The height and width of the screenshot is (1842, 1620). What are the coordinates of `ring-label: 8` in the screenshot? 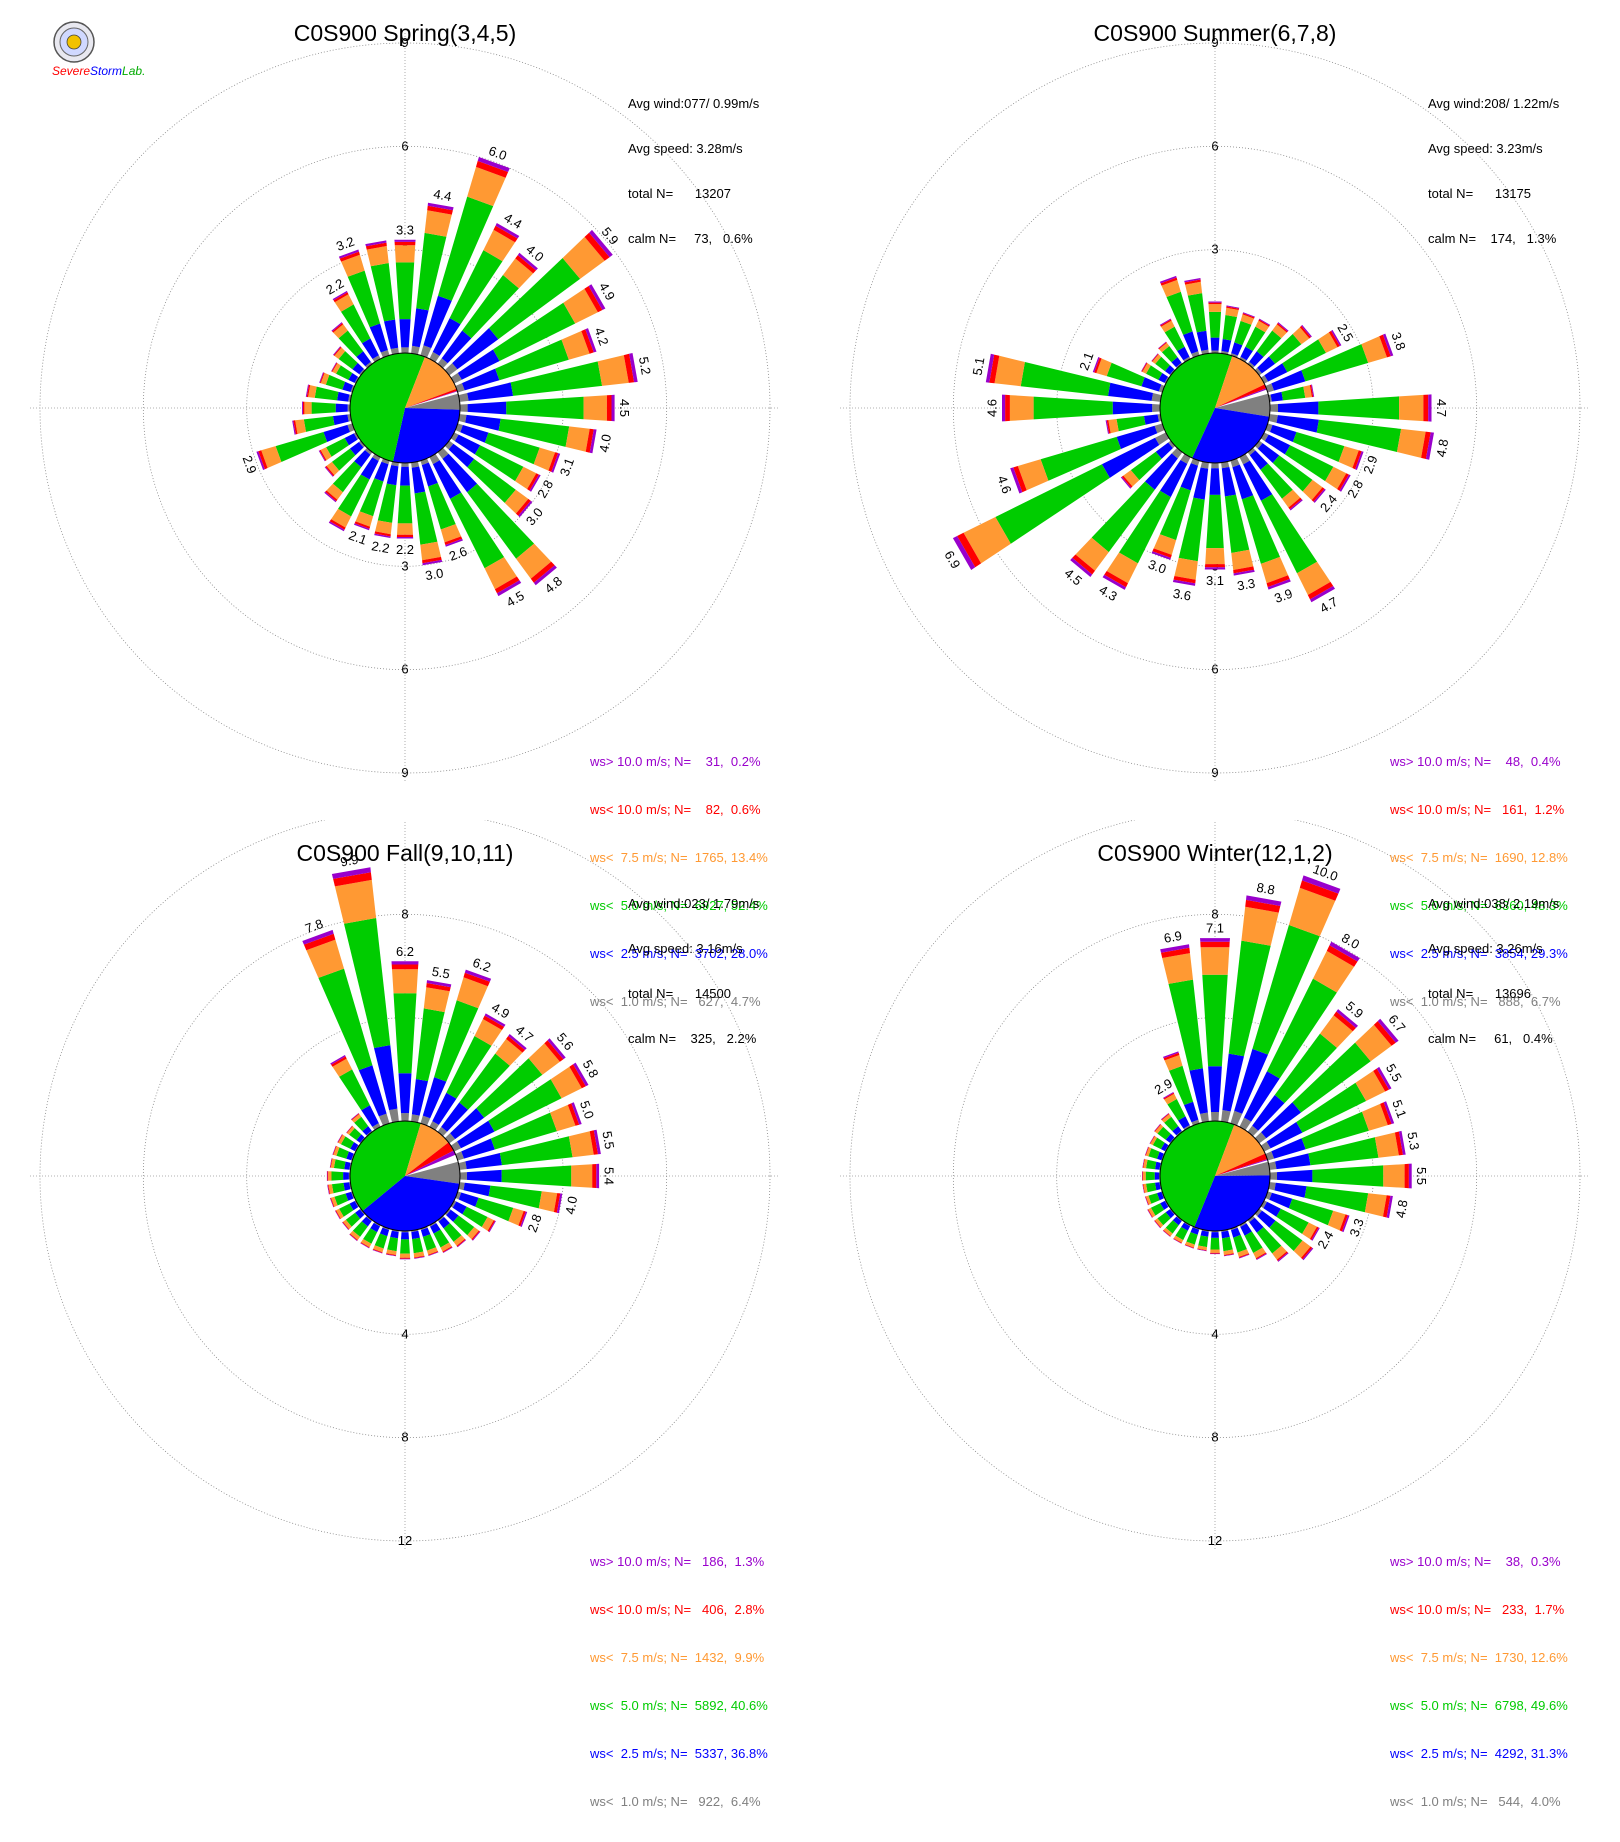 It's located at (1214, 1437).